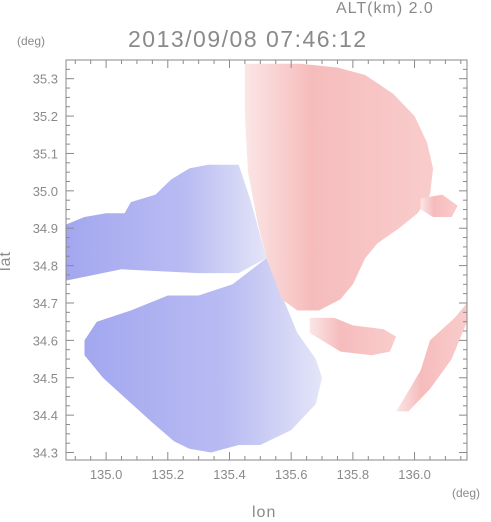 Image resolution: width=491 pixels, height=522 pixels. I want to click on x-tick-label: 136.0, so click(414, 474).